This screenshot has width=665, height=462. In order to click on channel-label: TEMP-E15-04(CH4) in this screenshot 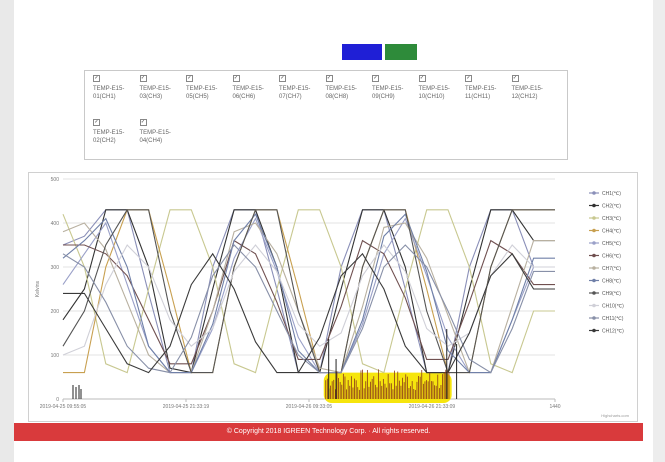, I will do `click(155, 137)`.